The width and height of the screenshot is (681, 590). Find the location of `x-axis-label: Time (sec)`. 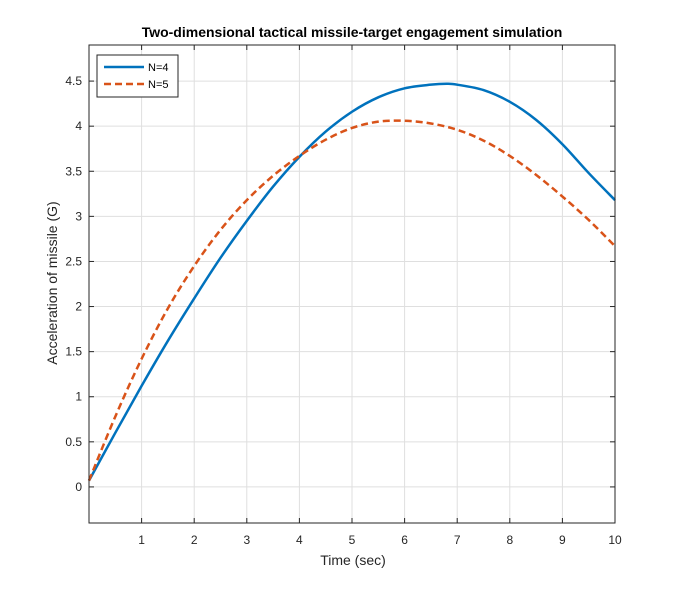

x-axis-label: Time (sec) is located at coordinates (353, 560).